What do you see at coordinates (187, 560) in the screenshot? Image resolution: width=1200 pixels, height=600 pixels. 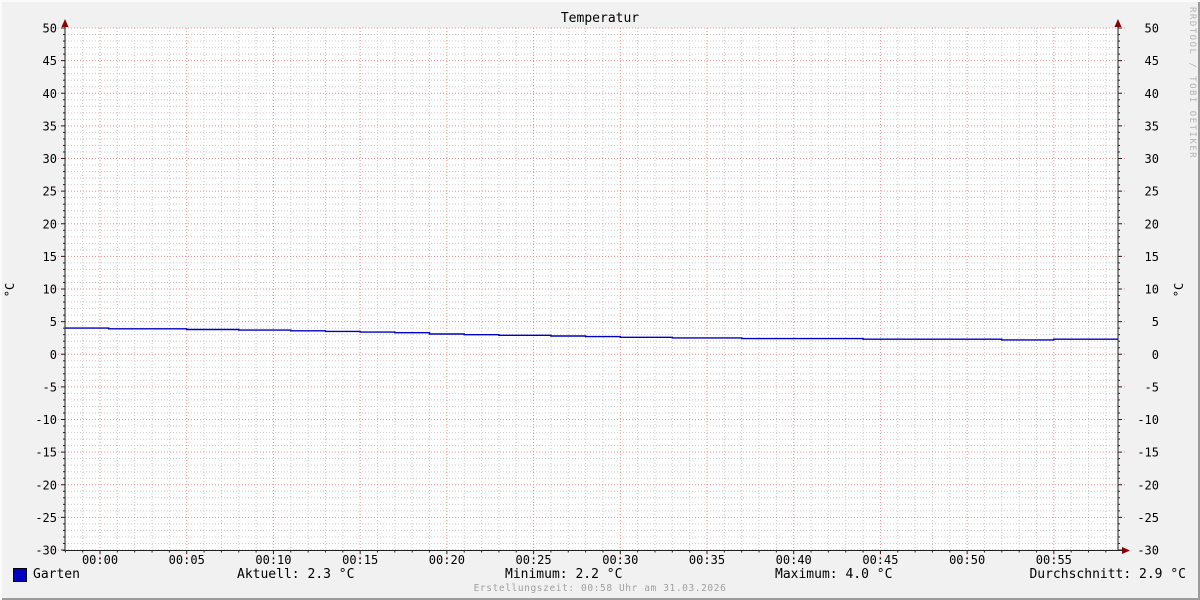 I see `svg-text: 00:05` at bounding box center [187, 560].